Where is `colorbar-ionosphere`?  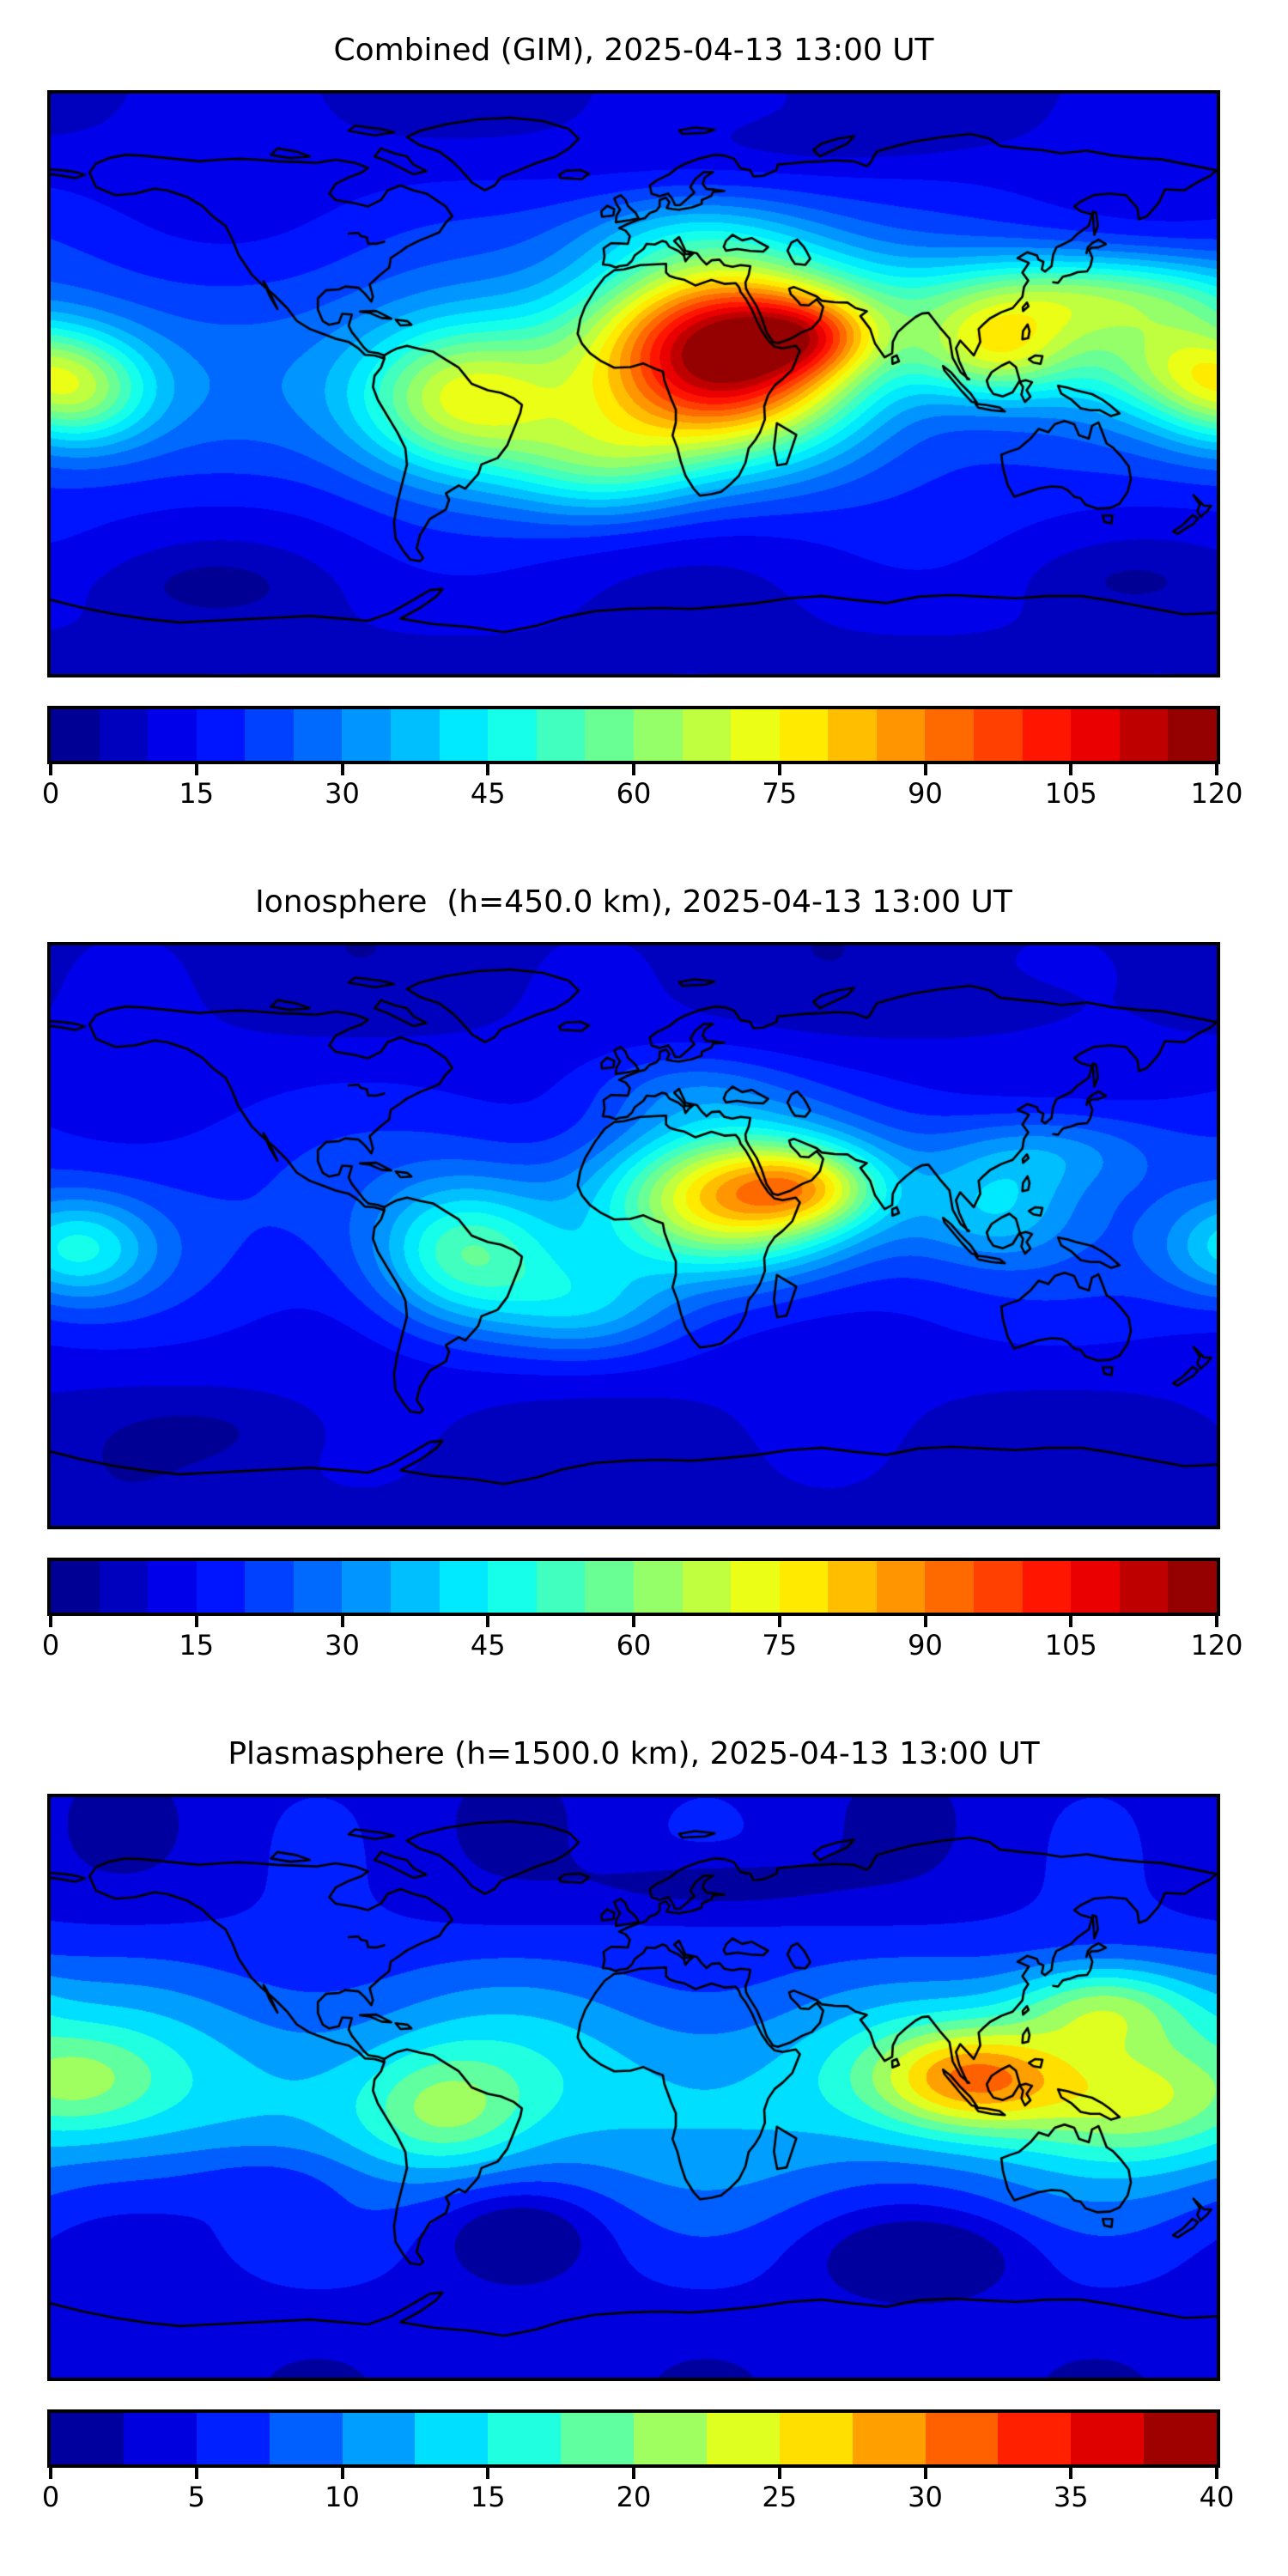 colorbar-ionosphere is located at coordinates (633, 1587).